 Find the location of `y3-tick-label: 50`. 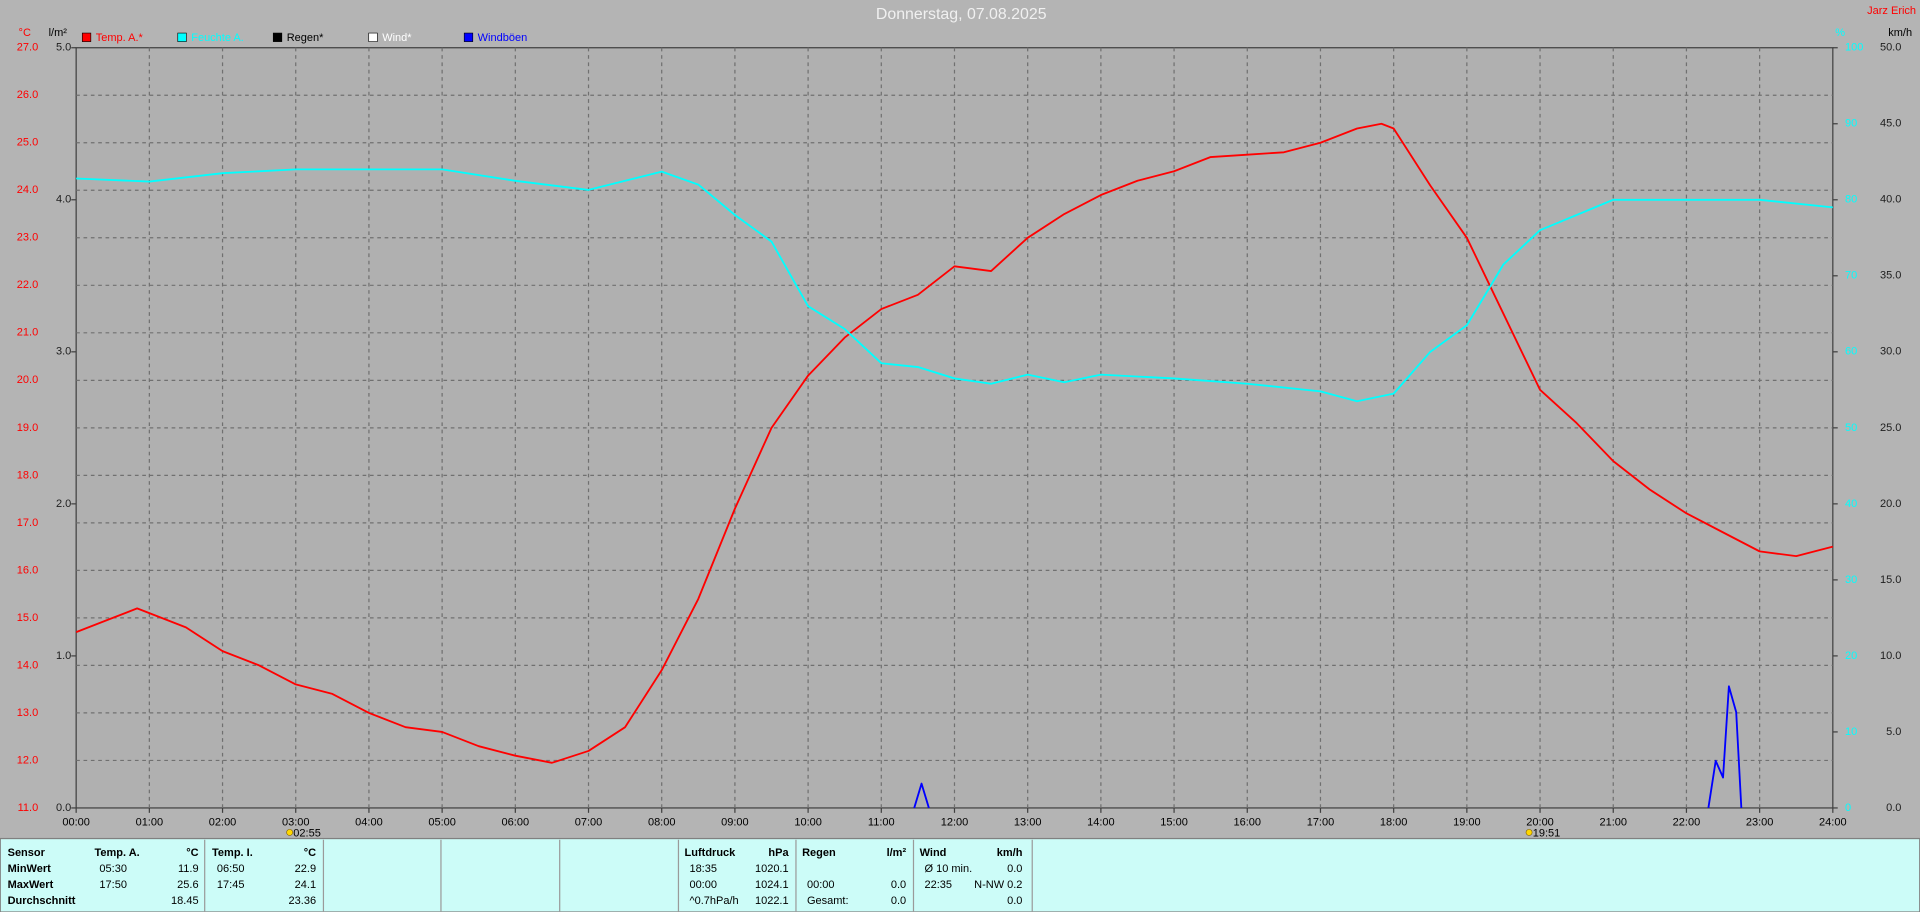

y3-tick-label: 50 is located at coordinates (1851, 428).